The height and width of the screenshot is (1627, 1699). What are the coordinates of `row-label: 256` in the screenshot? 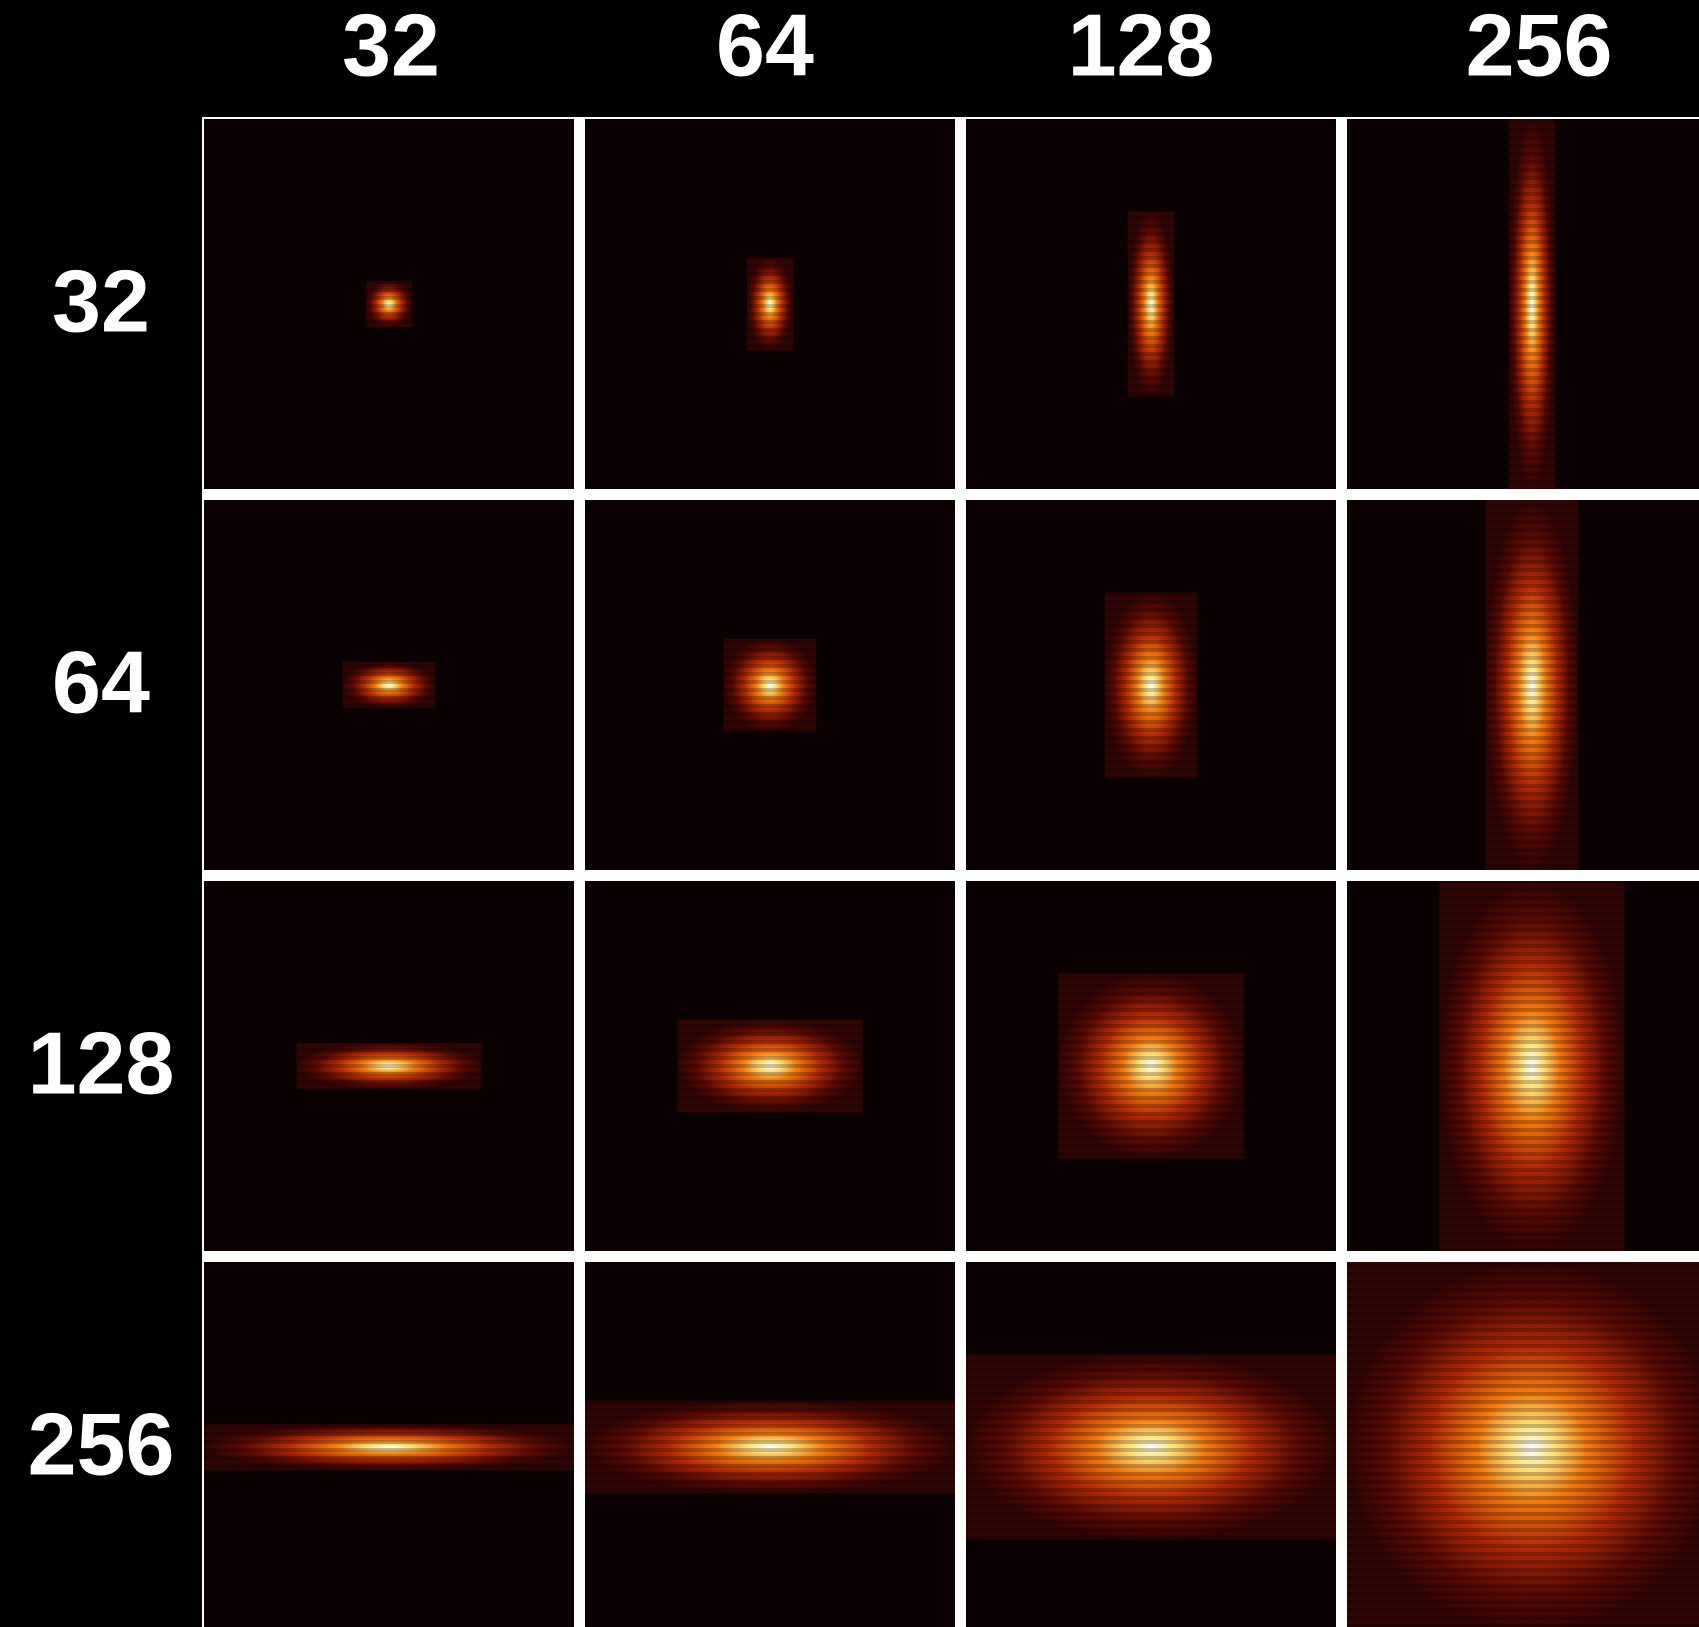 It's located at (101, 1443).